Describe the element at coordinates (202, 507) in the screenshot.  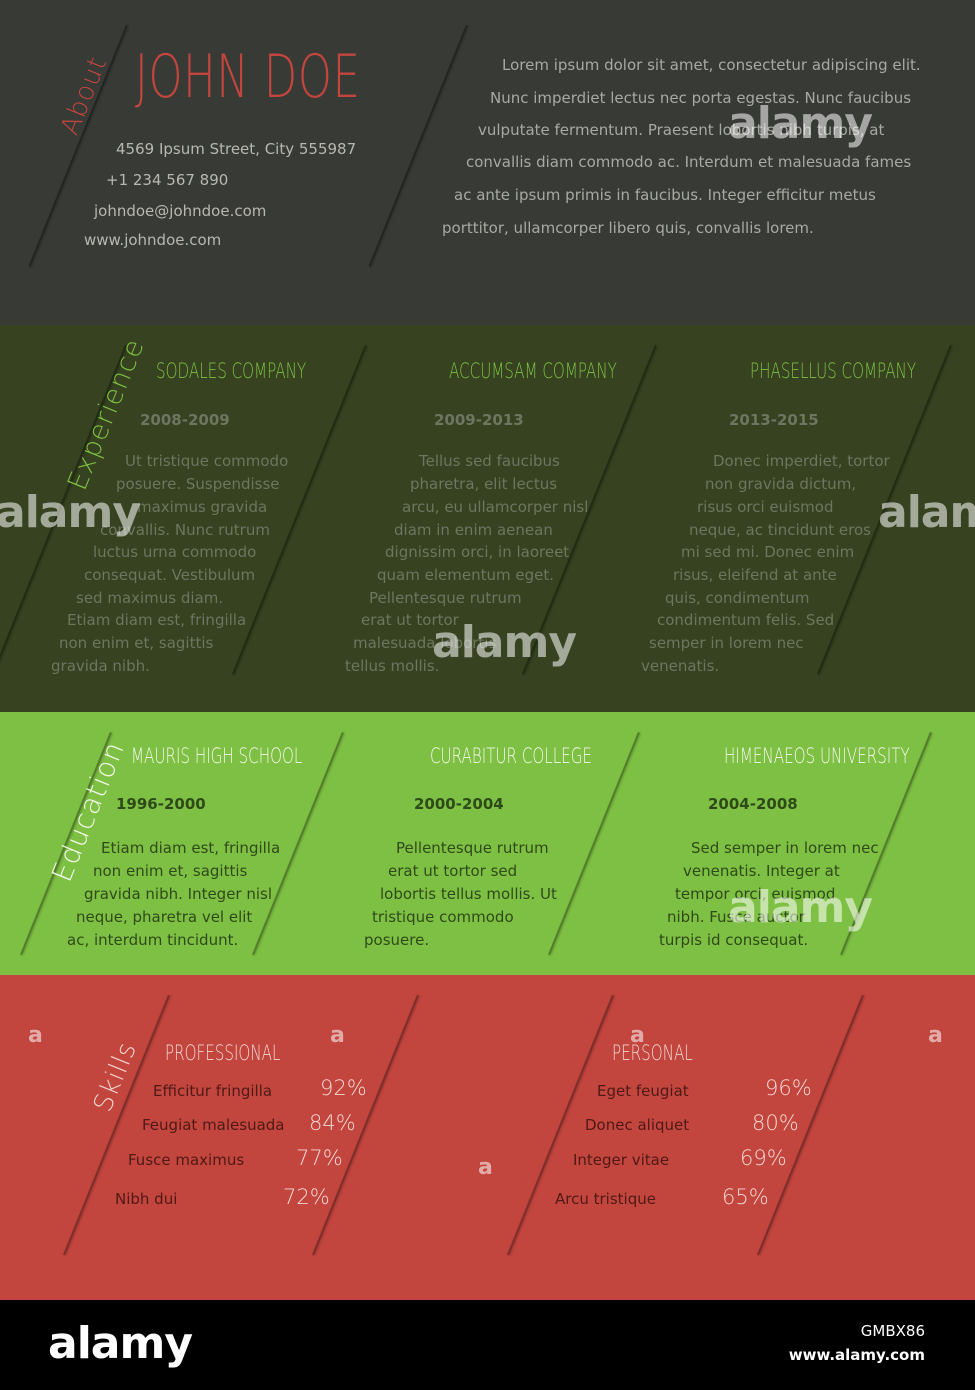
I see `job-text-line: maximus gravida` at that location.